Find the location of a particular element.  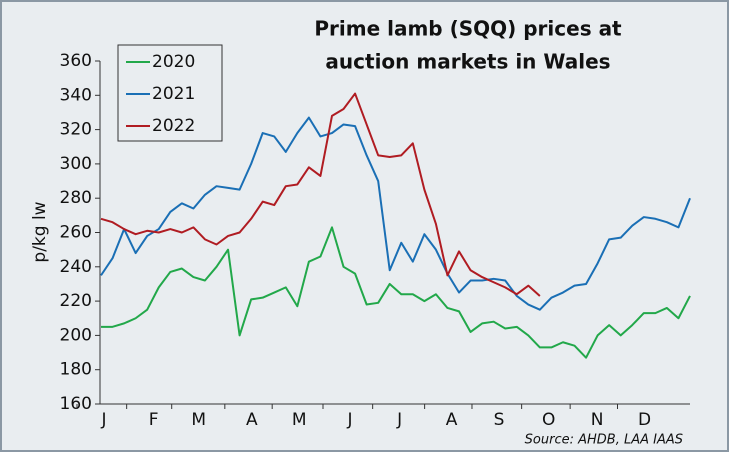

y-tick-label: 160 is located at coordinates (76, 404).